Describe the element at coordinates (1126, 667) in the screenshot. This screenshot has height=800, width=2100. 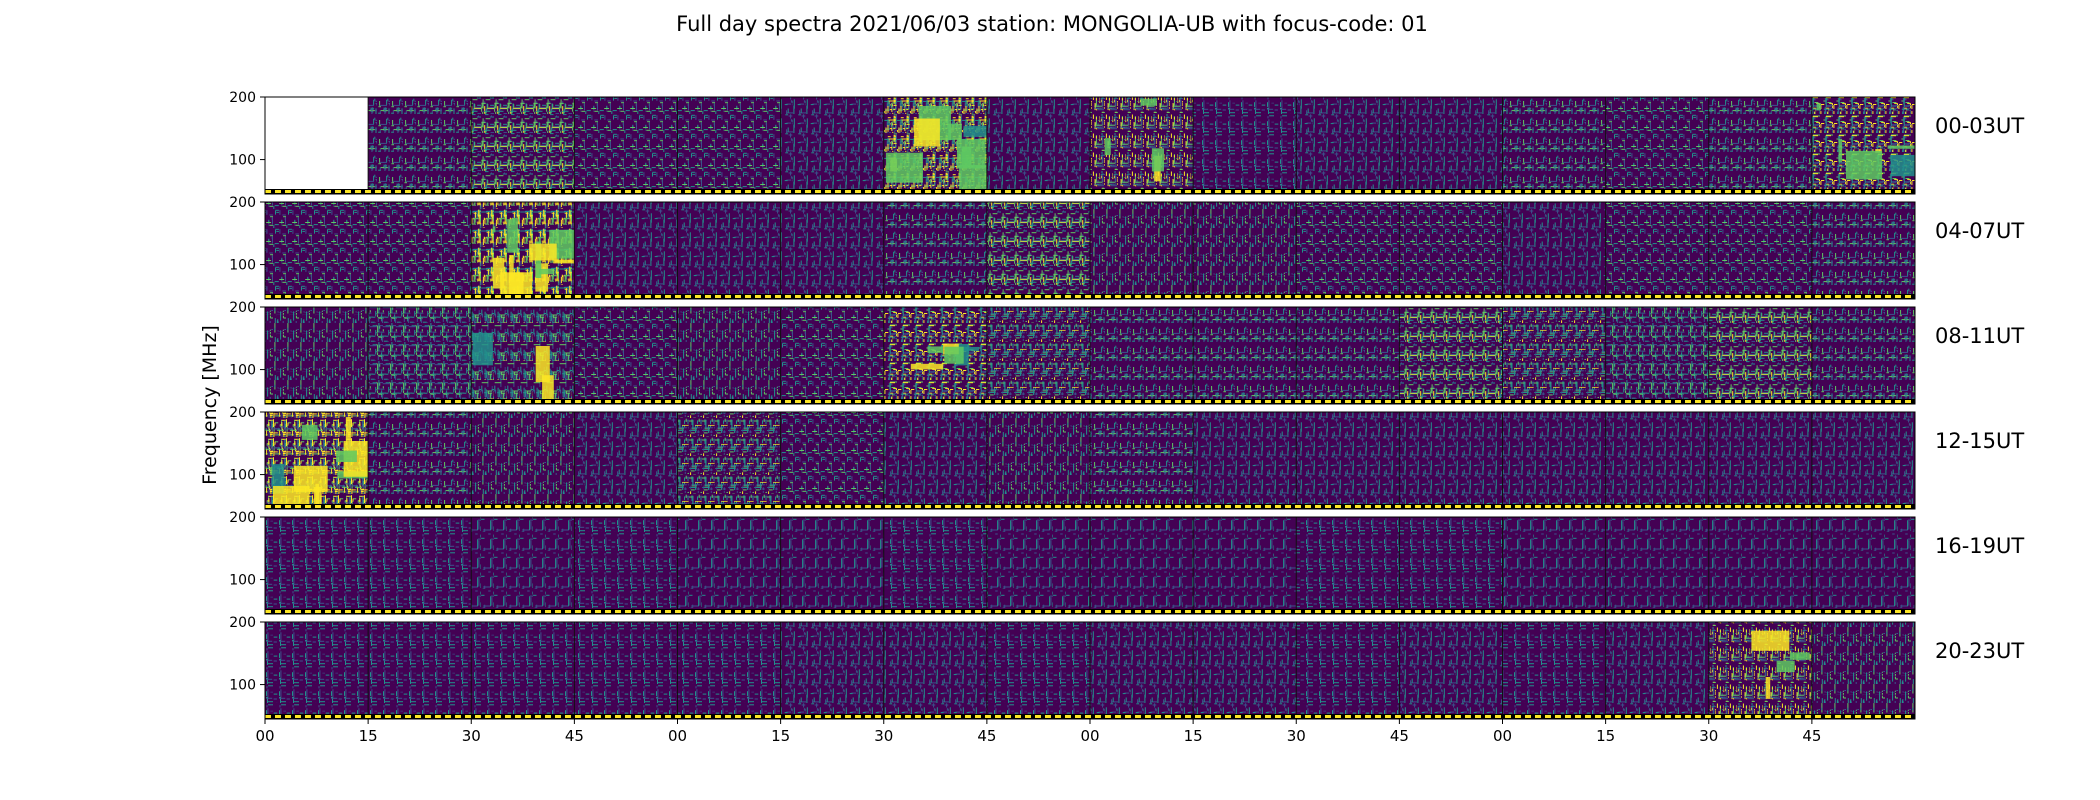
I see `spectra-row: 200 100 20-23UT` at that location.